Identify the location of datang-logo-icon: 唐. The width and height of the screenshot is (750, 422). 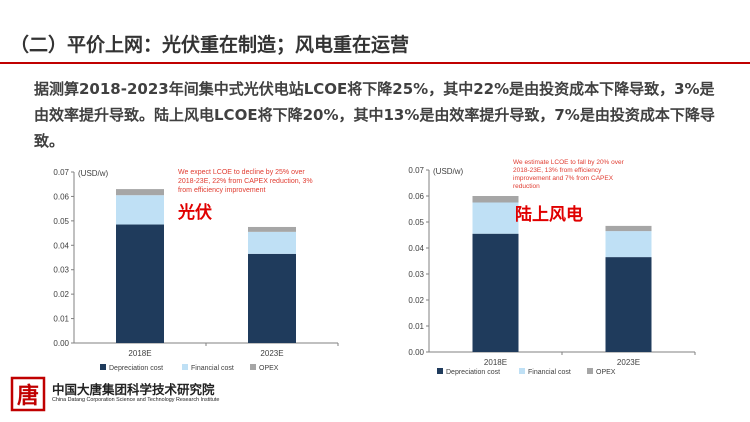
(28, 394).